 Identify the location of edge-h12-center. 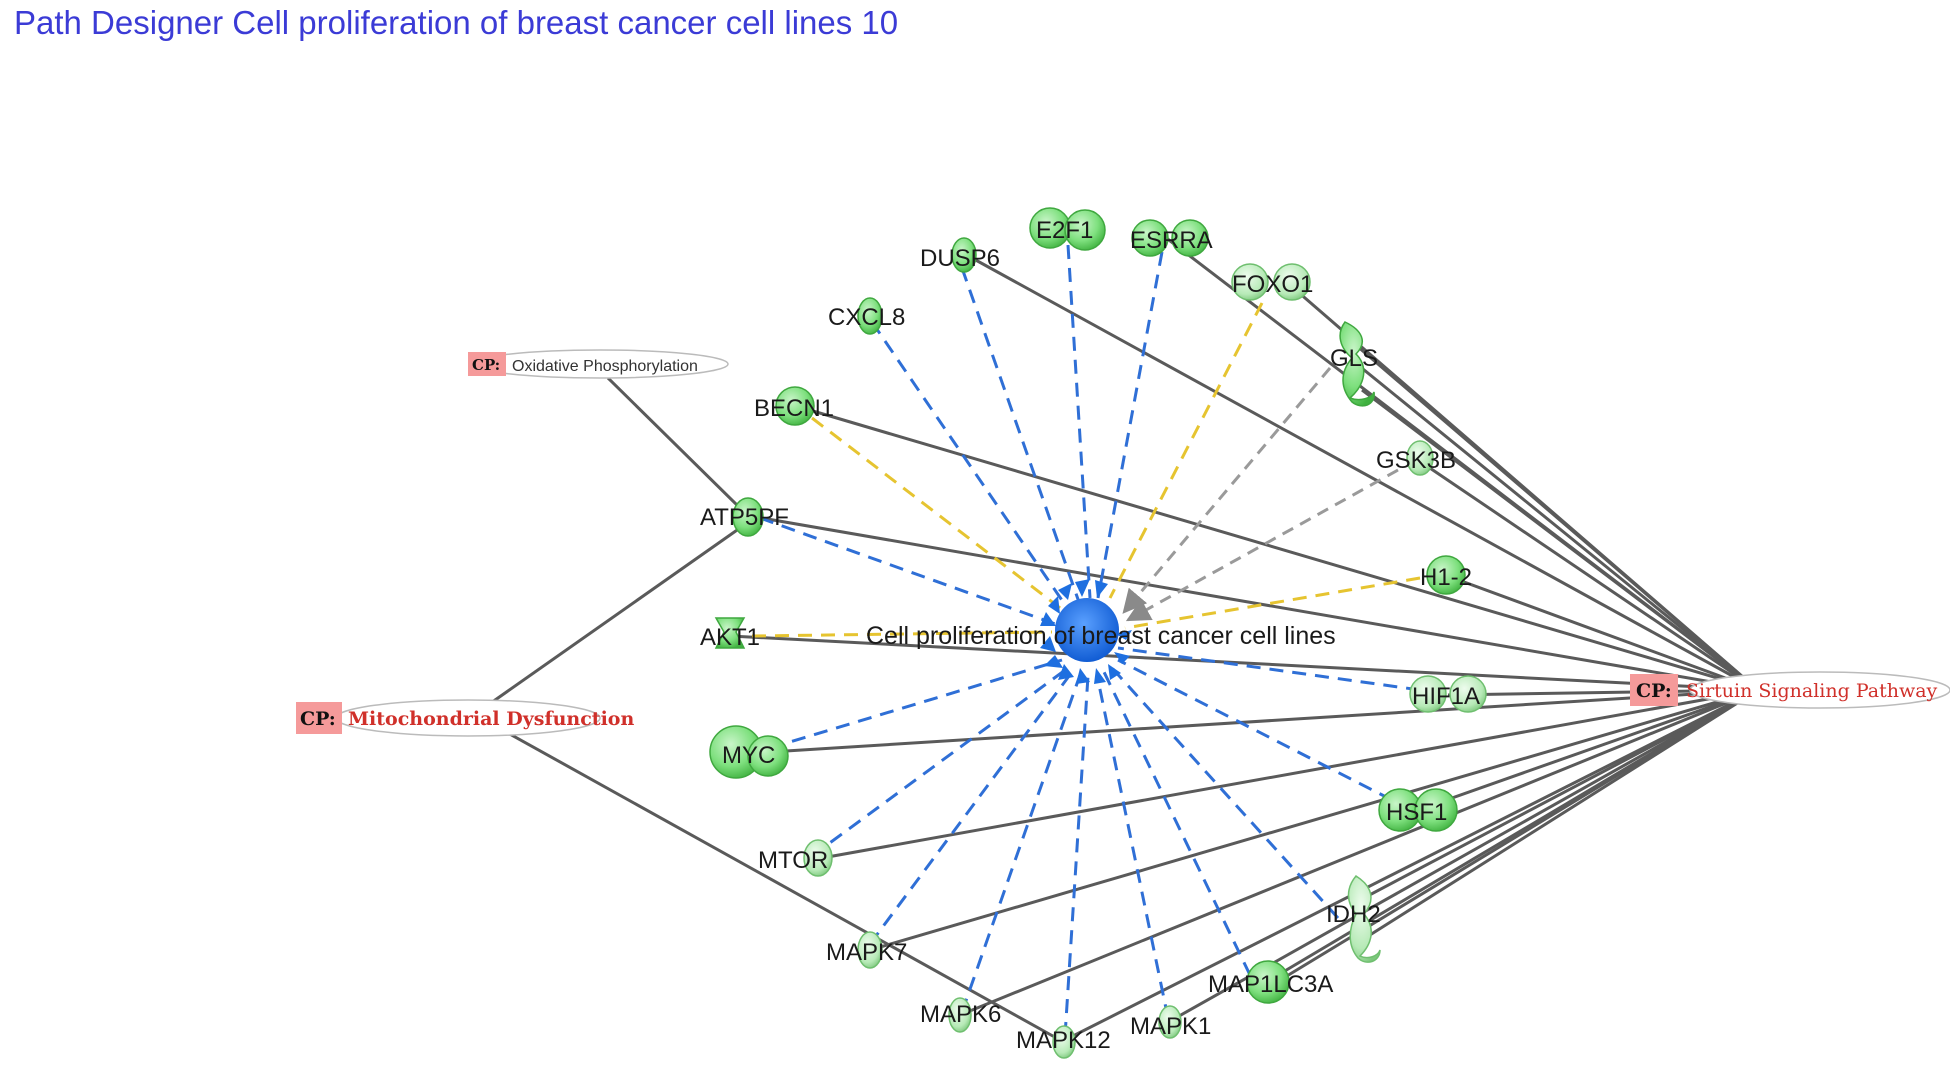
(1272, 603).